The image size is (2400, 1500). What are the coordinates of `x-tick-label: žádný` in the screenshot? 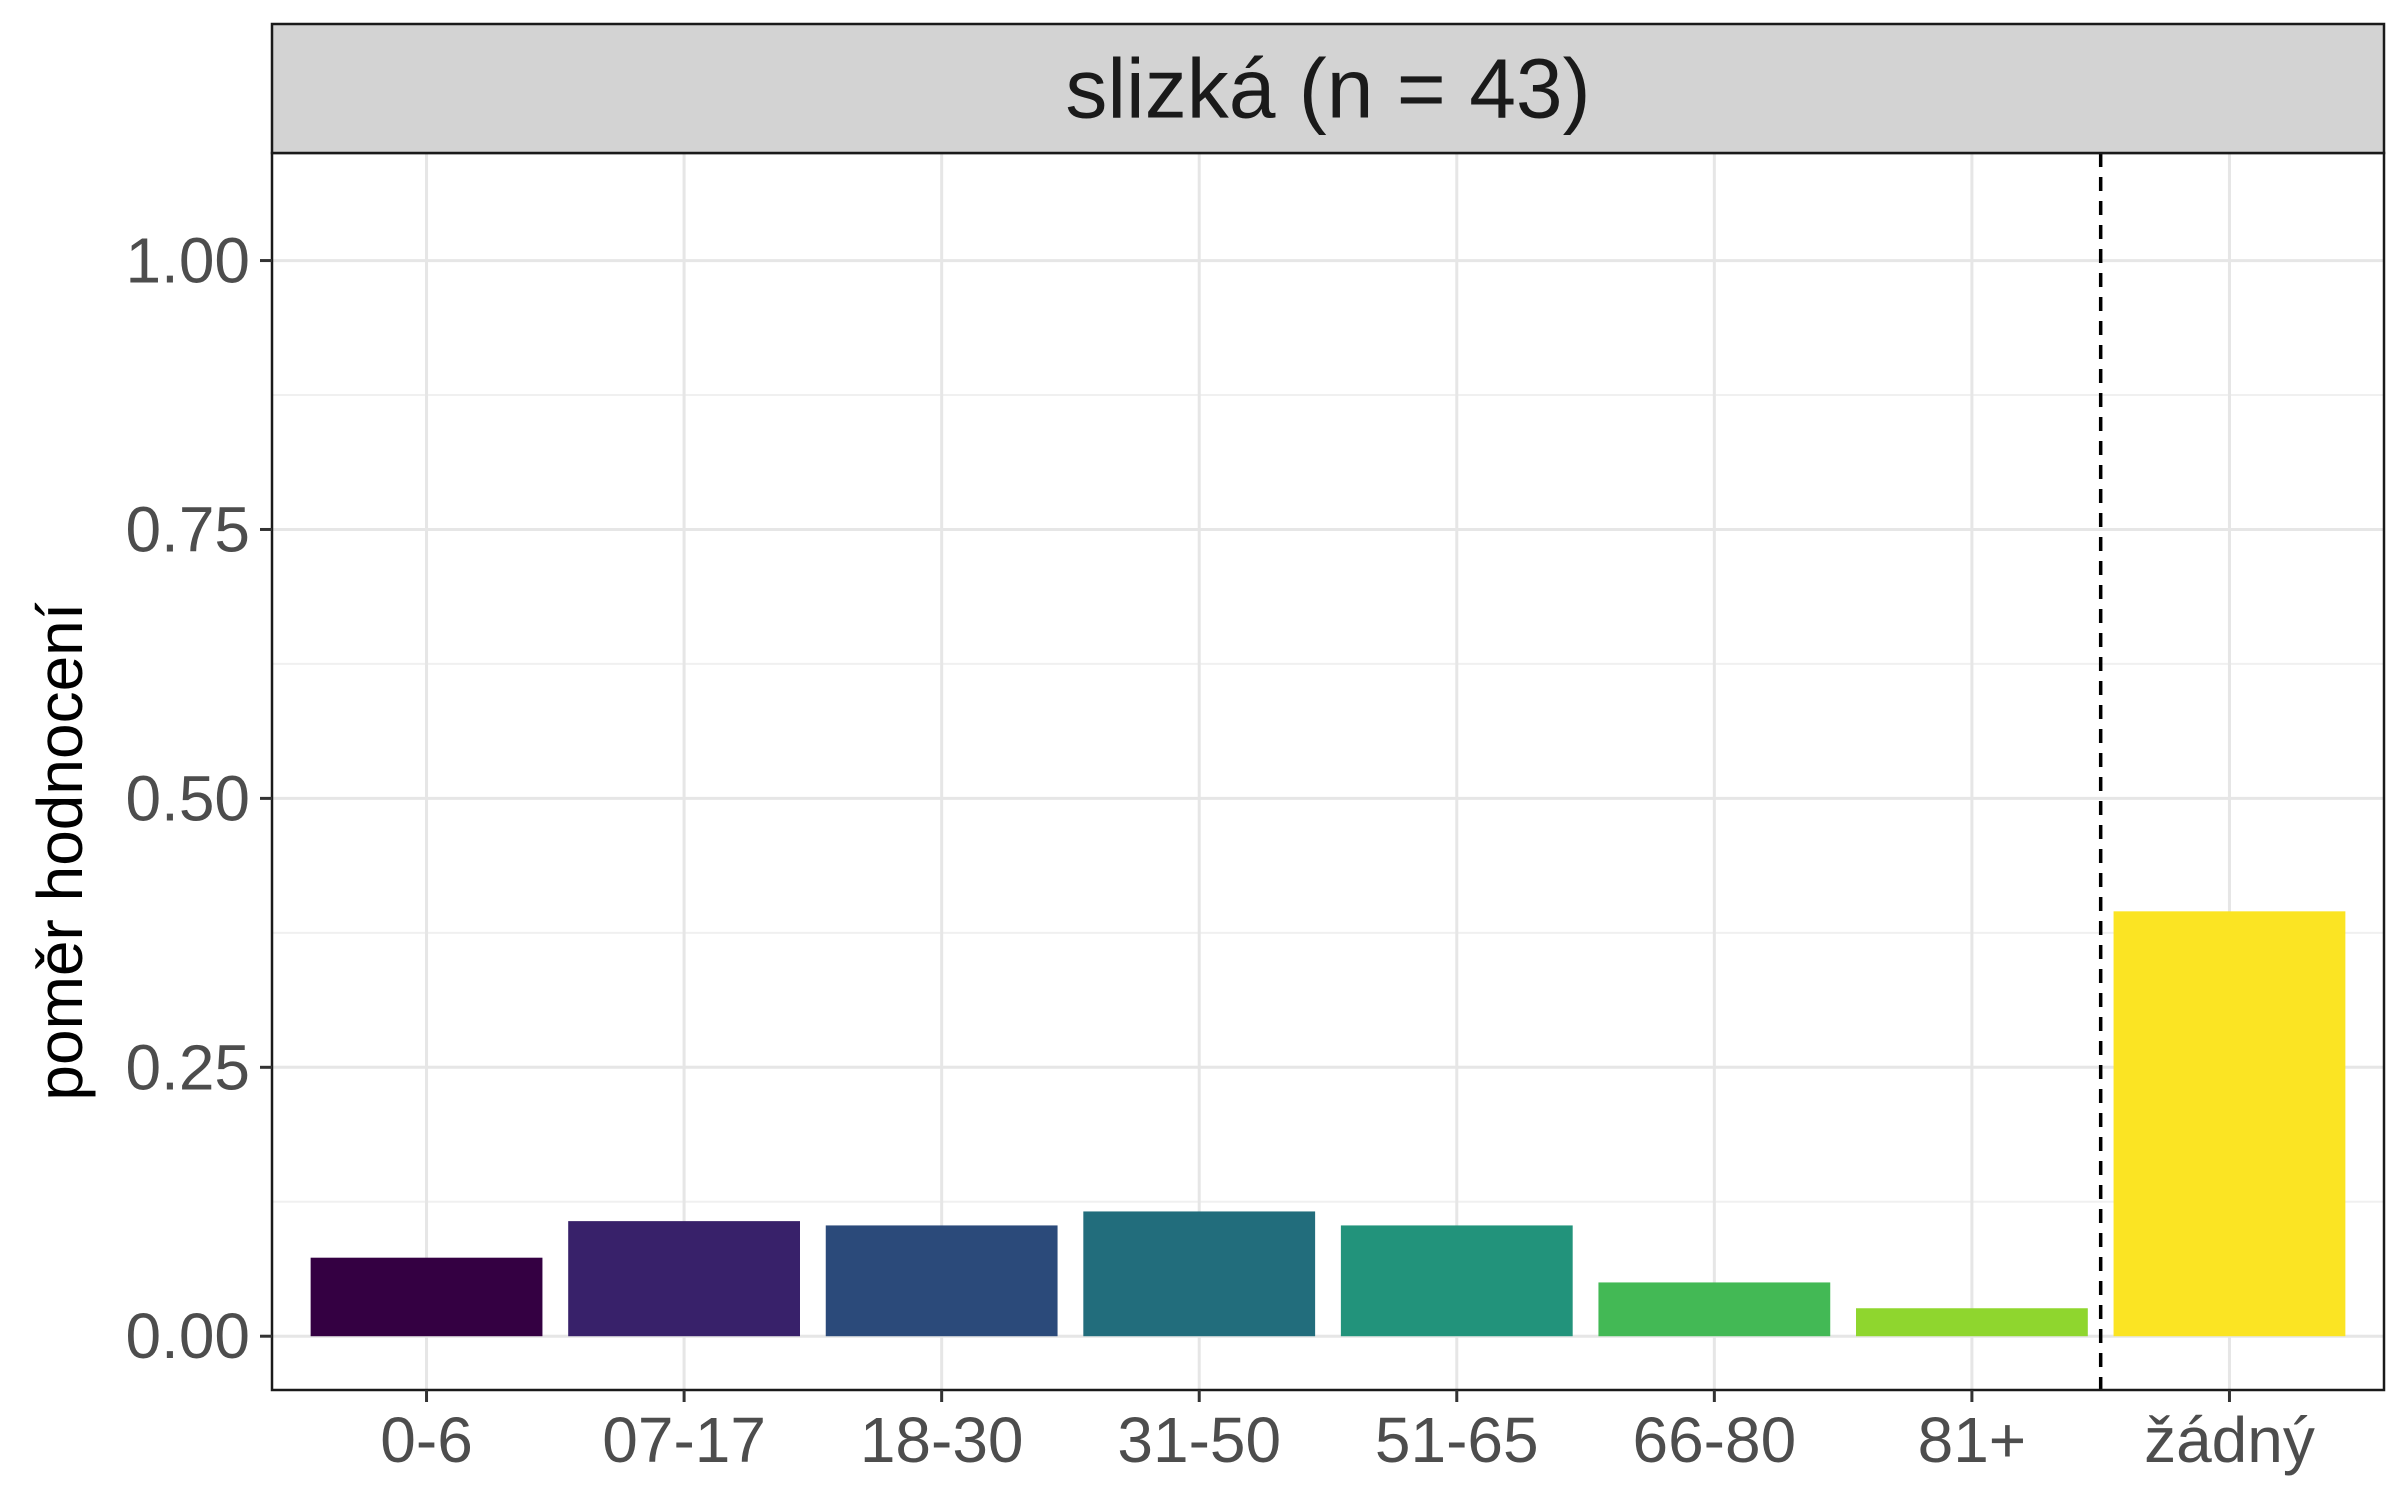 It's located at (2229, 1440).